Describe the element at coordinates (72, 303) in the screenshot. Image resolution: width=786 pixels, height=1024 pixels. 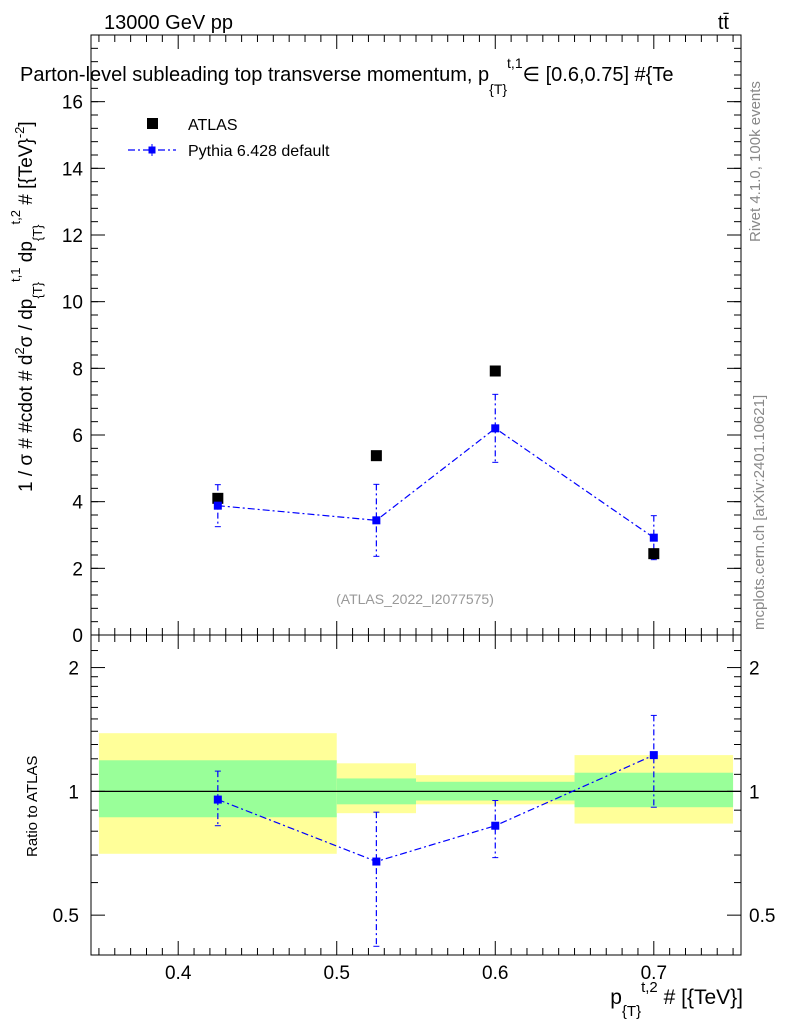
I see `main-y-tick-label: 10` at that location.